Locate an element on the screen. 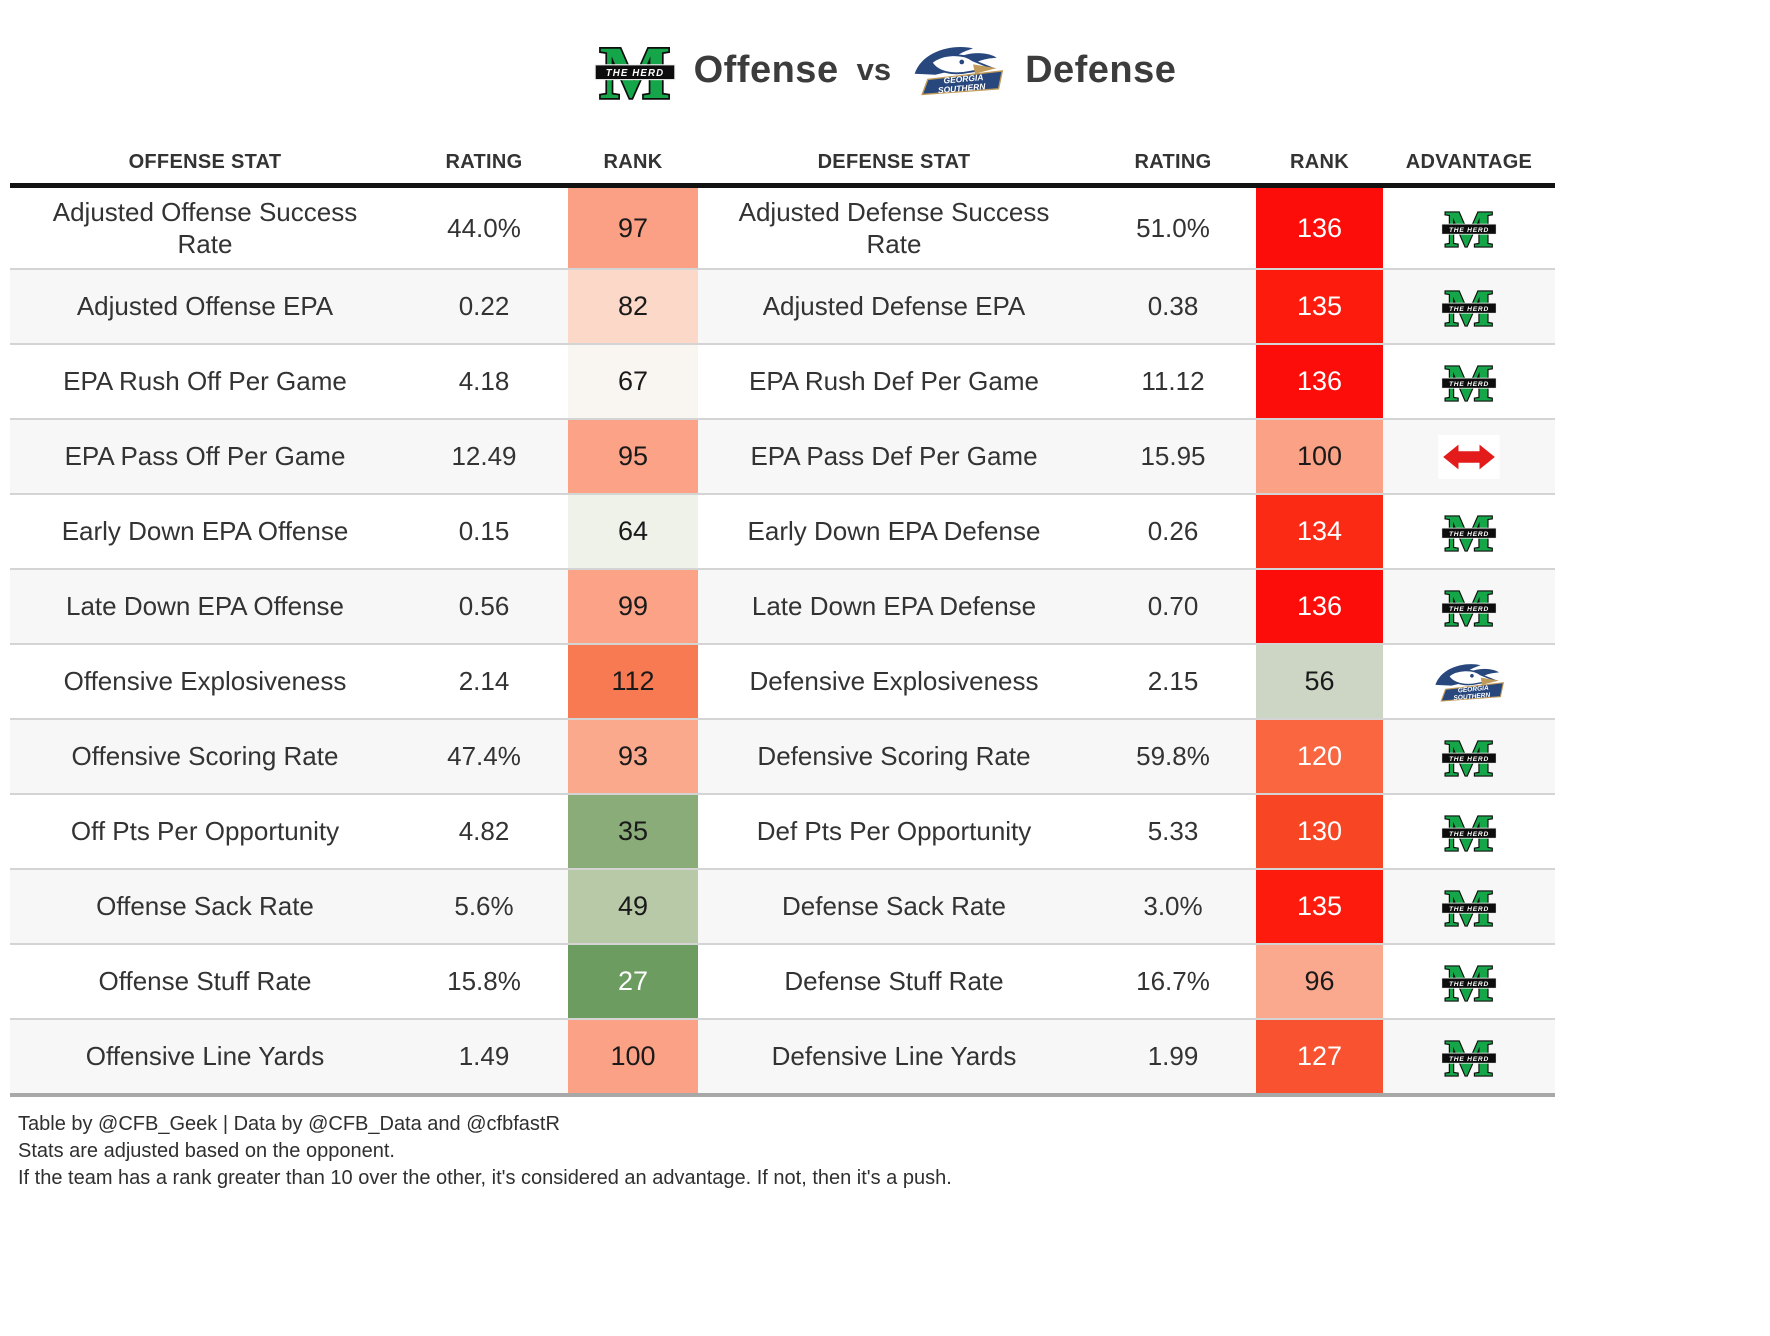 The image size is (1770, 1336). defense-rank-cell: 134 is located at coordinates (1319, 531).